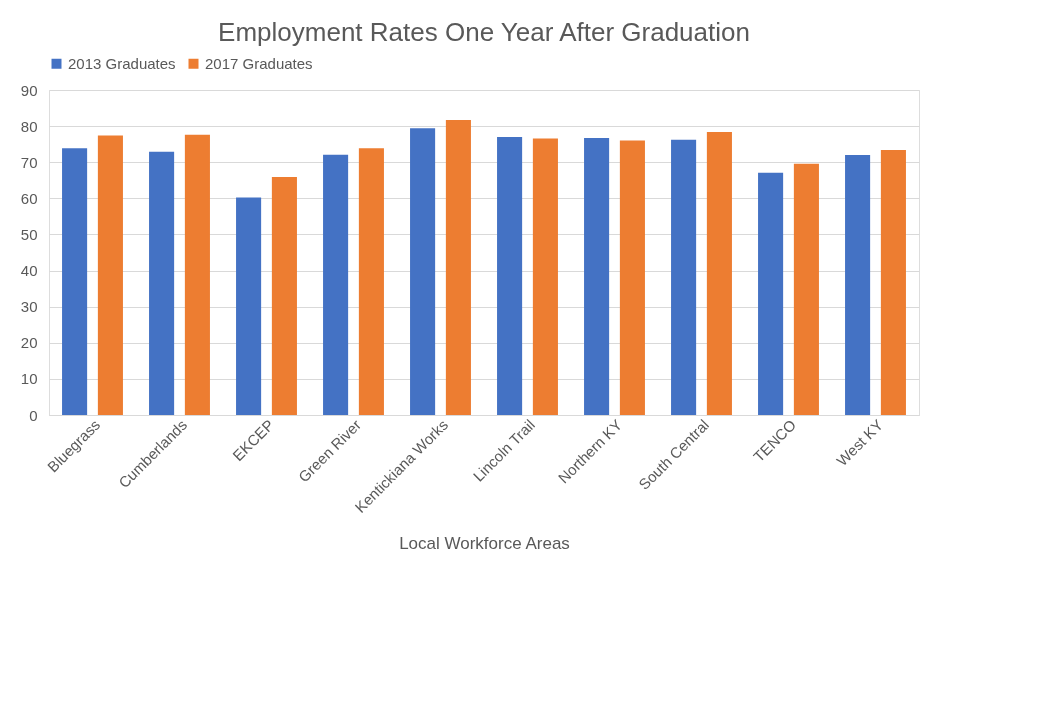 This screenshot has height=726, width=1062. I want to click on chart-title: Employment Rates One Year After Graduation, so click(484, 32).